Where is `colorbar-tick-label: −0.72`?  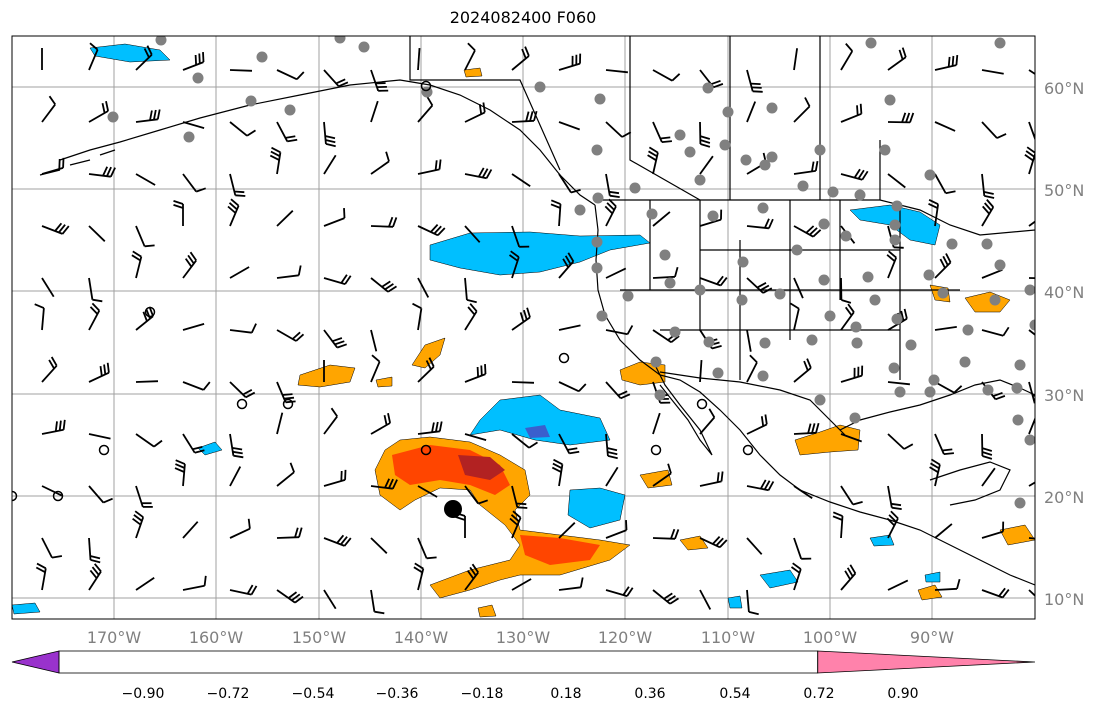
colorbar-tick-label: −0.72 is located at coordinates (228, 694).